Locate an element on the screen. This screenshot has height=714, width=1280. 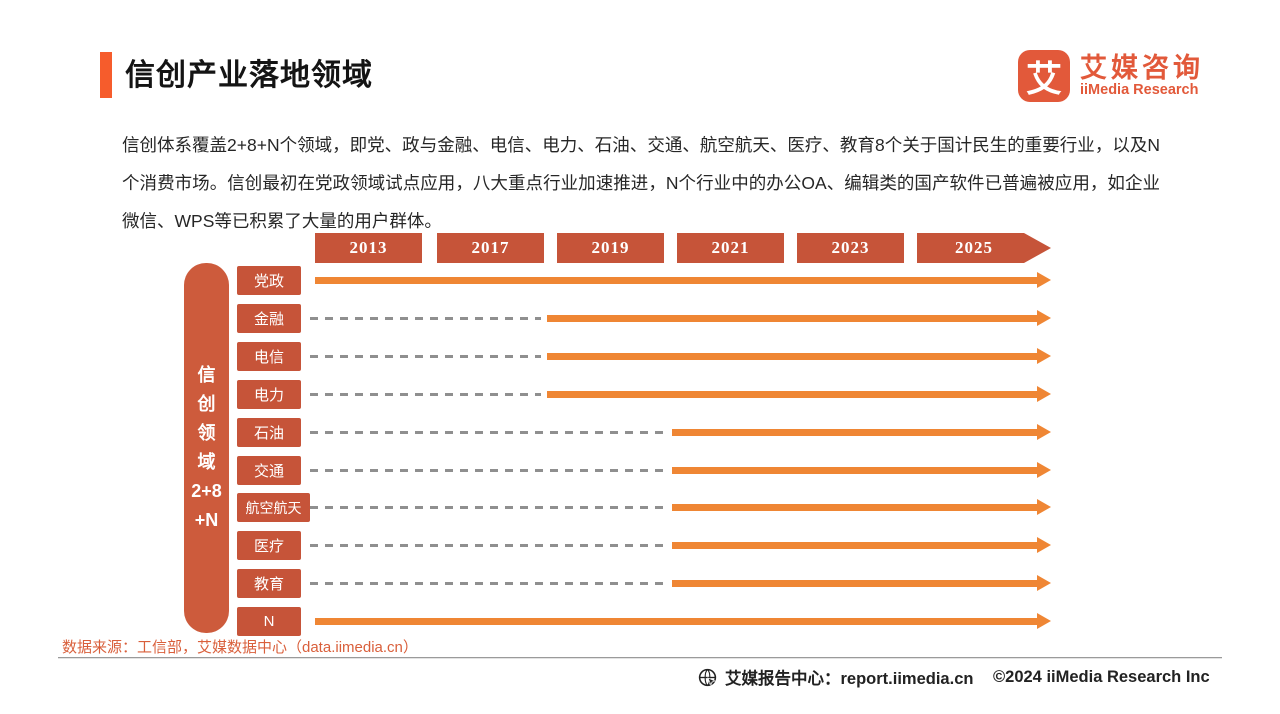
year-box: 2025 is located at coordinates (984, 248).